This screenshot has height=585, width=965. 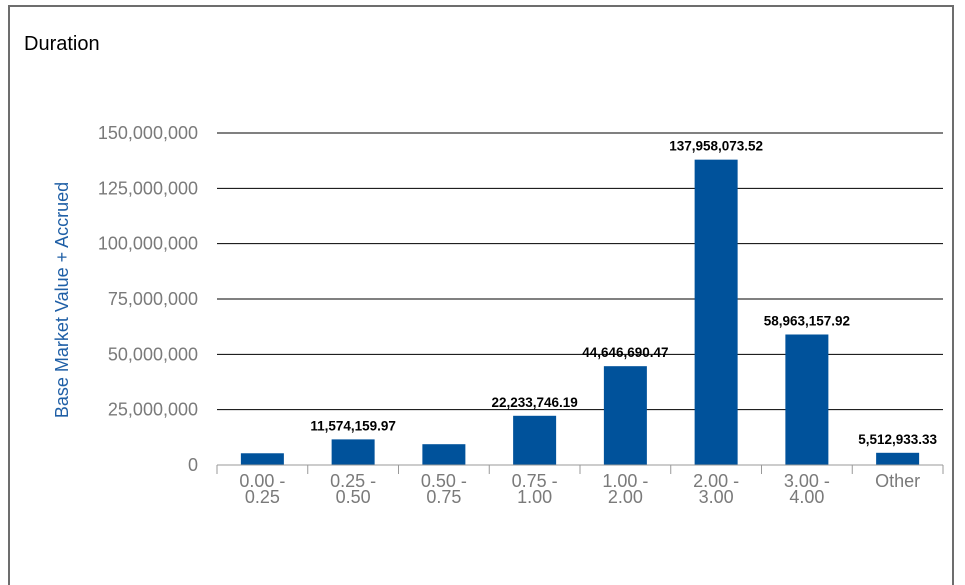 What do you see at coordinates (534, 497) in the screenshot?
I see `x-tick-label: 1.00` at bounding box center [534, 497].